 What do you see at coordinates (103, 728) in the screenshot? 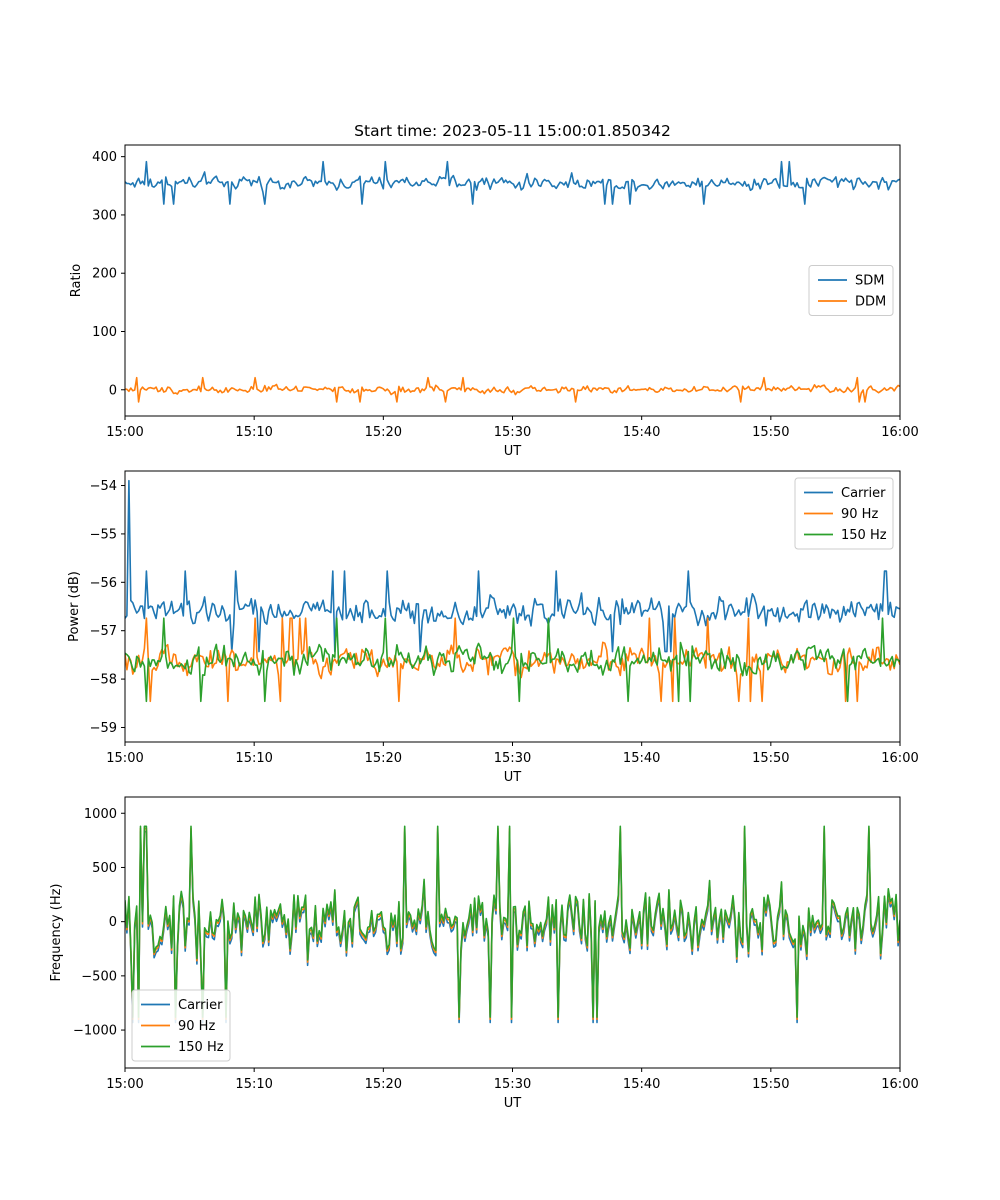
I see `y-tick-label: −59` at bounding box center [103, 728].